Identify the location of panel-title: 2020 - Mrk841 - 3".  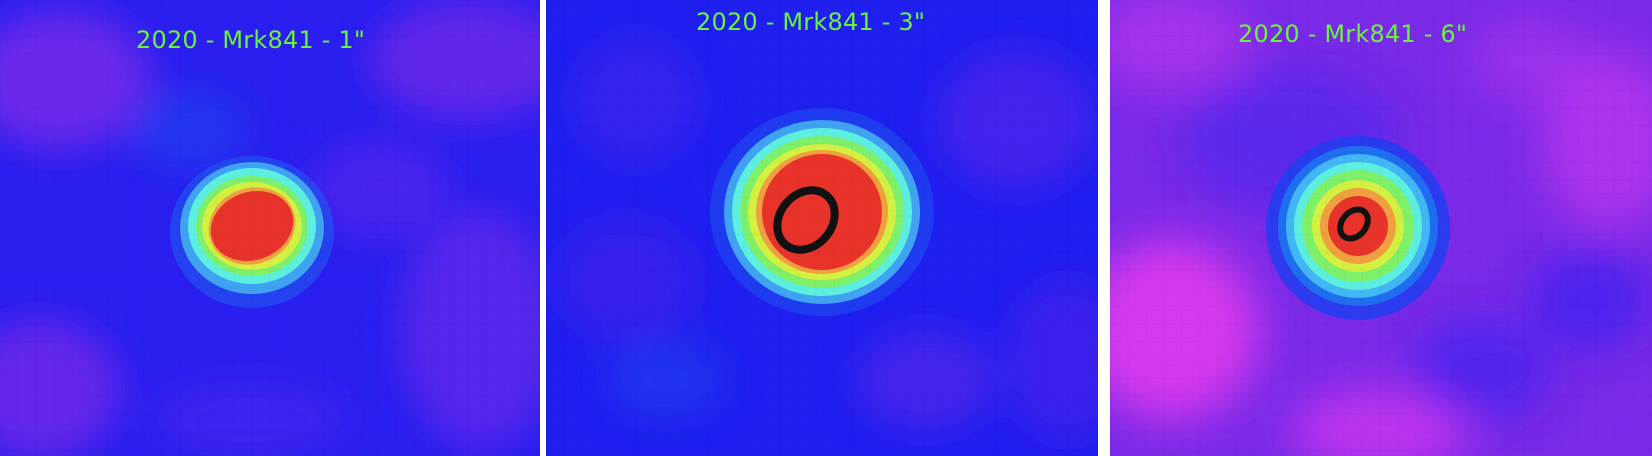
(811, 22).